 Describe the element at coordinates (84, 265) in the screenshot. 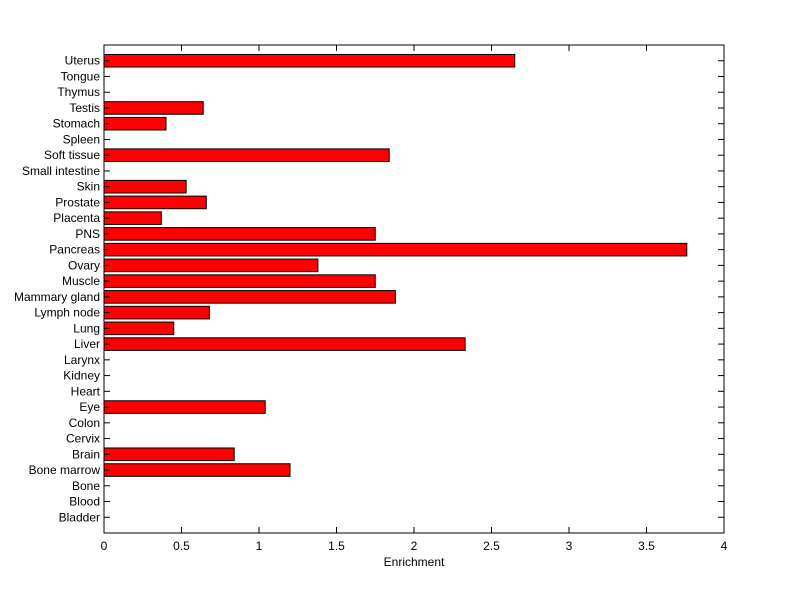

I see `y-tick-label: Ovary` at that location.